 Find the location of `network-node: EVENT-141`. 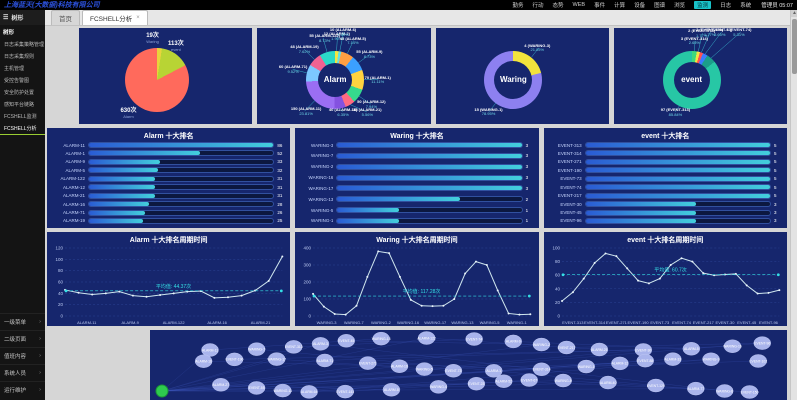

network-node: EVENT-141 is located at coordinates (345, 391).